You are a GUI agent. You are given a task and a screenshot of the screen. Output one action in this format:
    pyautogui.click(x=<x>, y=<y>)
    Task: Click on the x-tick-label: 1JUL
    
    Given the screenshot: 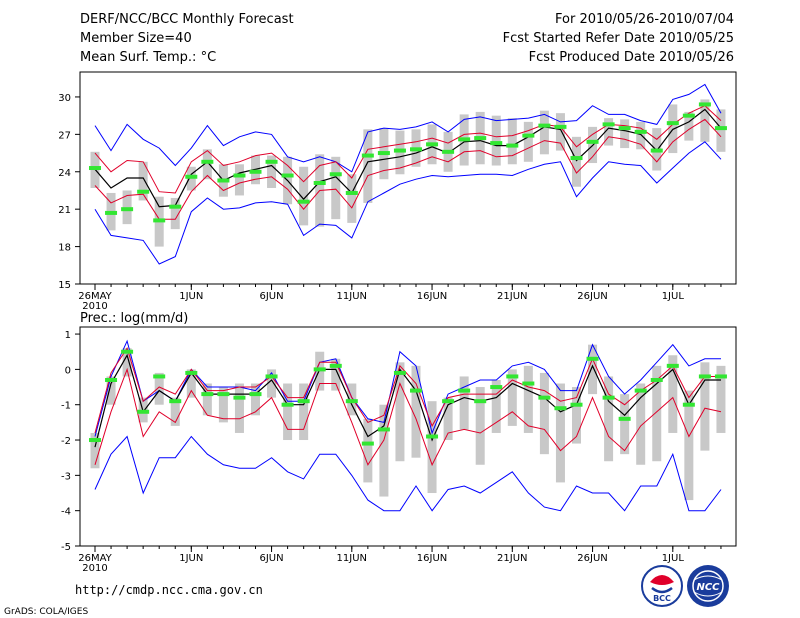 What is the action you would take?
    pyautogui.click(x=673, y=558)
    